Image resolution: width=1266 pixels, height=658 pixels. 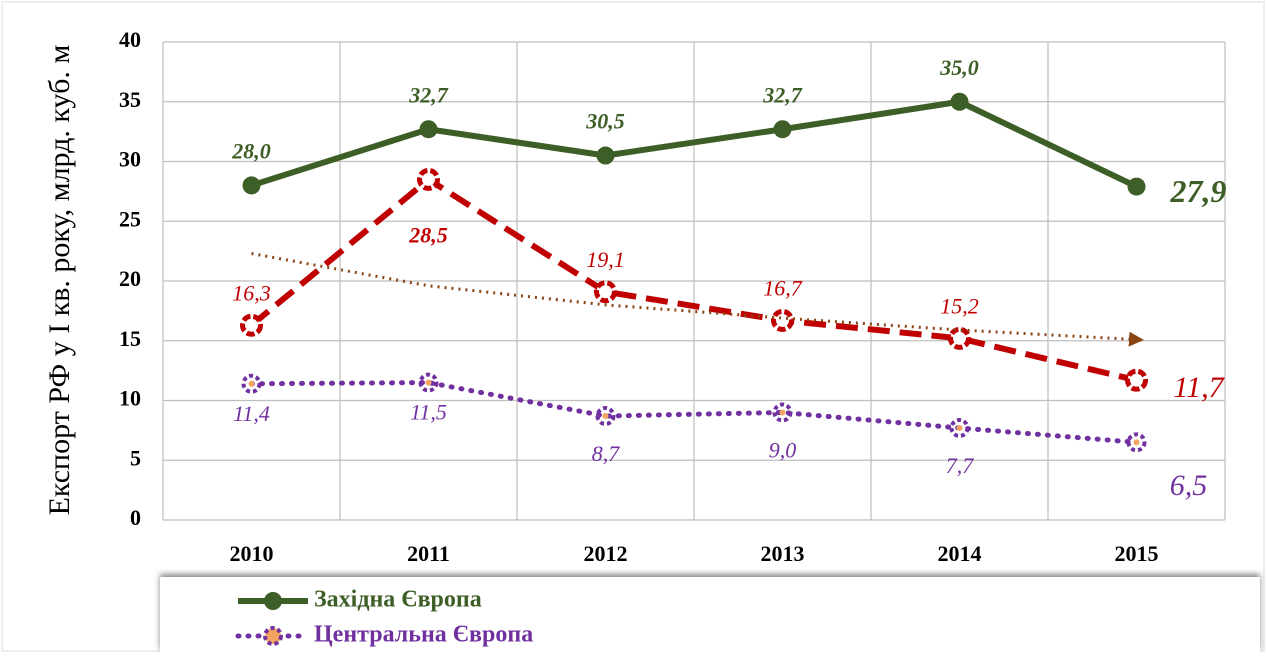 What do you see at coordinates (251, 150) in the screenshot?
I see `data-label: 28,0` at bounding box center [251, 150].